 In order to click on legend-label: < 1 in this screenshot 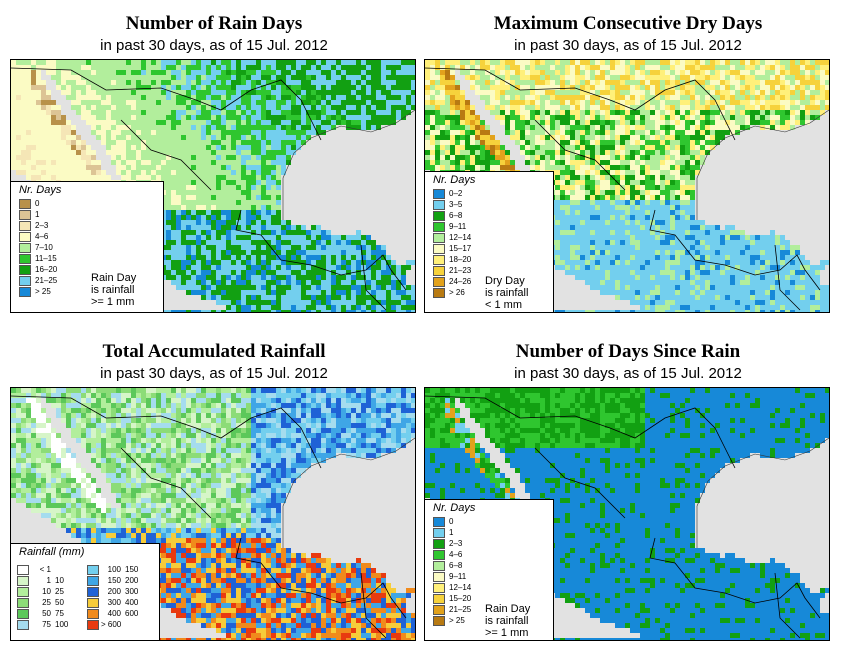, I will do `click(45, 569)`.